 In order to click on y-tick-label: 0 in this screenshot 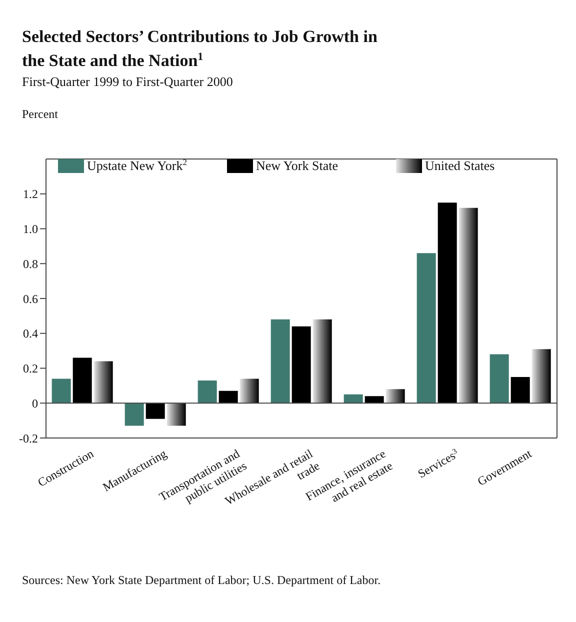, I will do `click(35, 403)`.